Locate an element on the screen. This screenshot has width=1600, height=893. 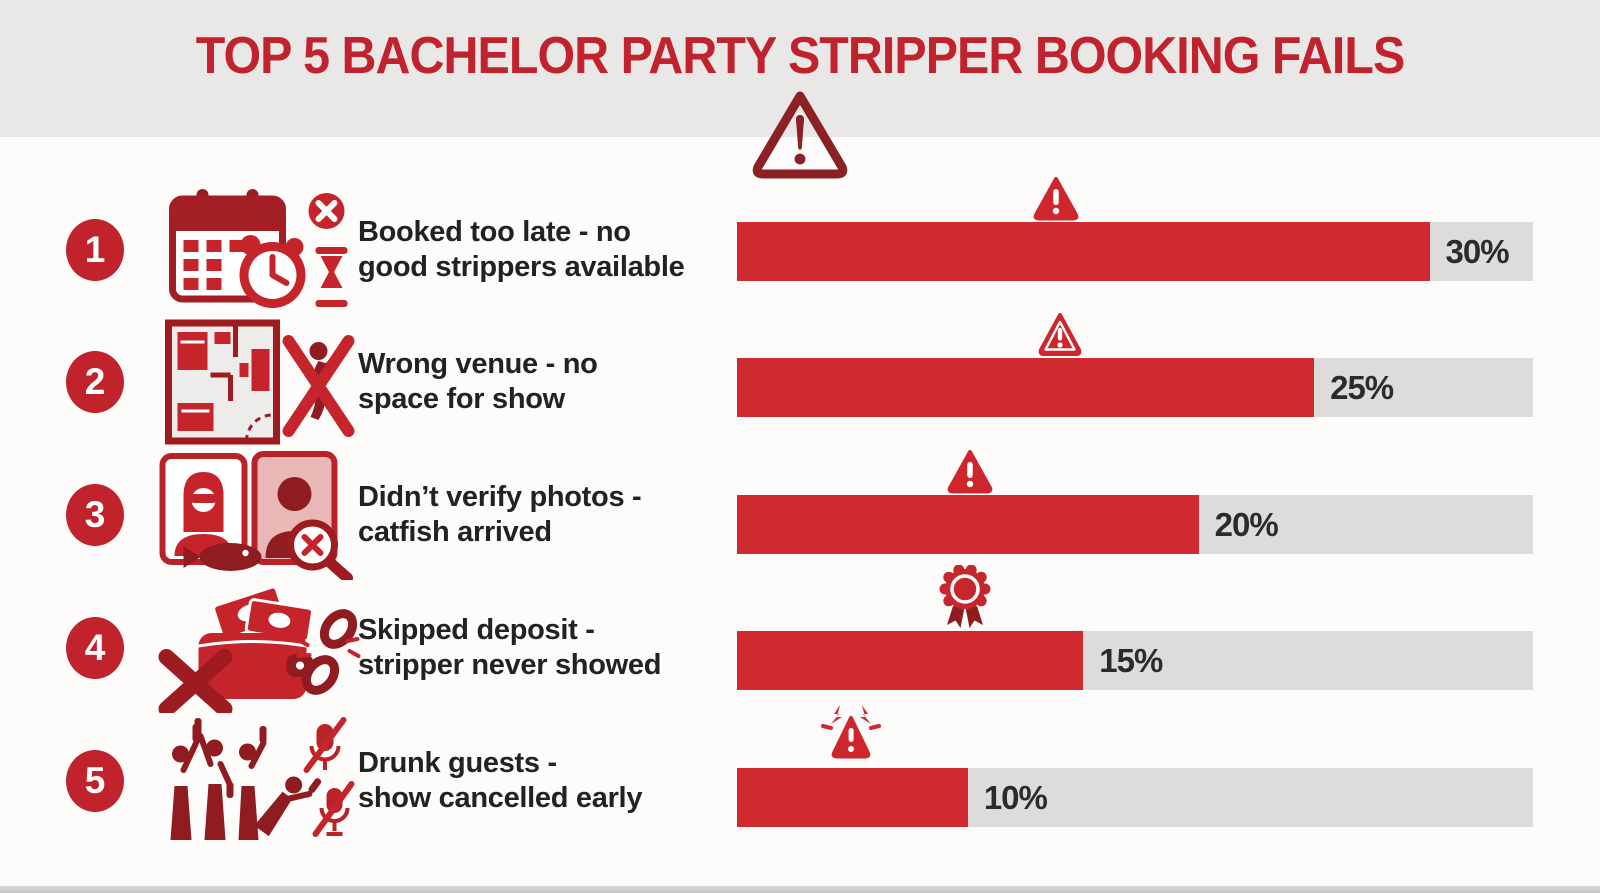
percent-label: 20% is located at coordinates (1246, 524).